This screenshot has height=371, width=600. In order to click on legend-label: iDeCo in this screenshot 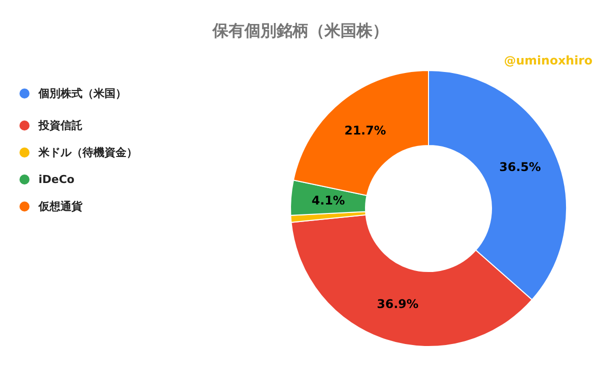, I will do `click(56, 179)`.